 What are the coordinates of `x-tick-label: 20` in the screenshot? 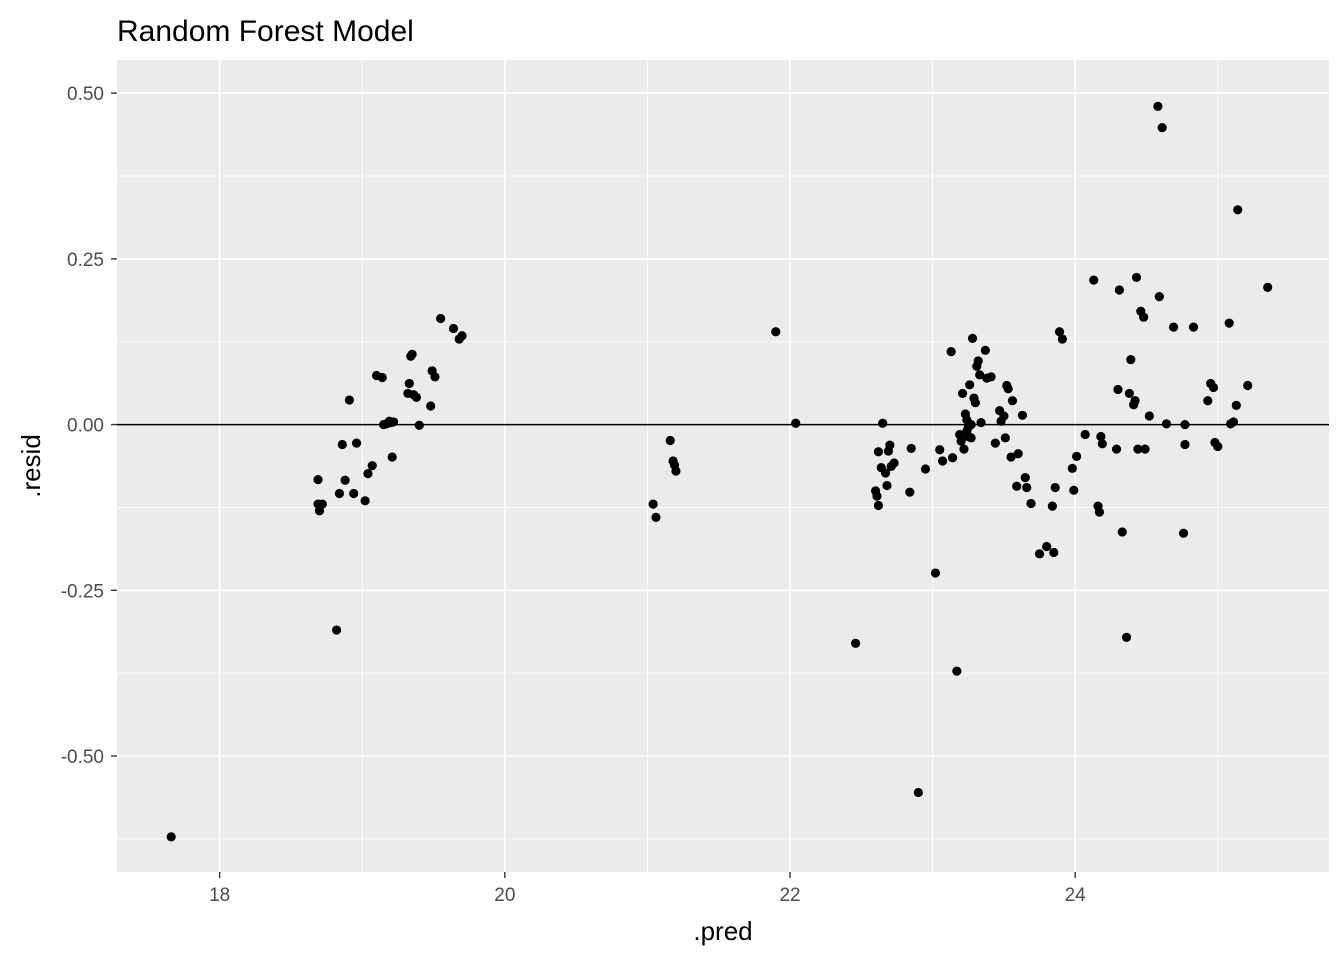 It's located at (504, 895).